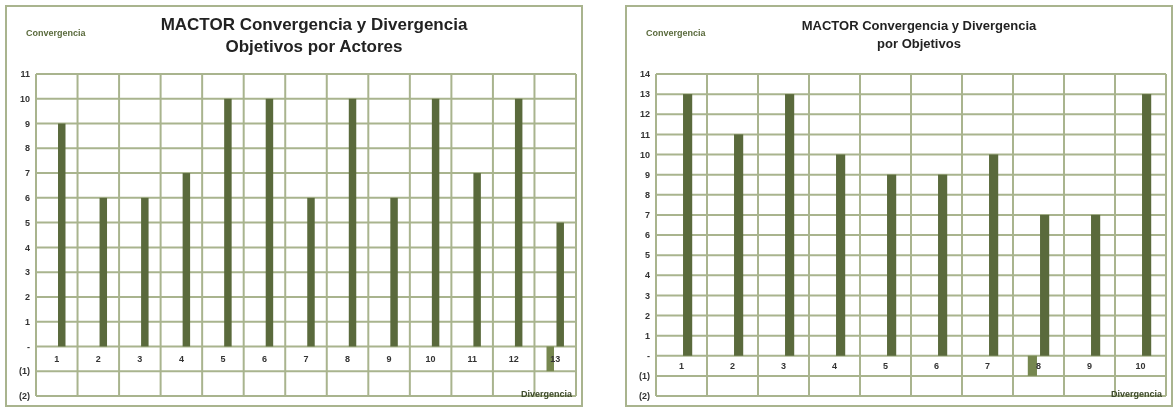  Describe the element at coordinates (644, 74) in the screenshot. I see `y-tick-label: 14` at that location.